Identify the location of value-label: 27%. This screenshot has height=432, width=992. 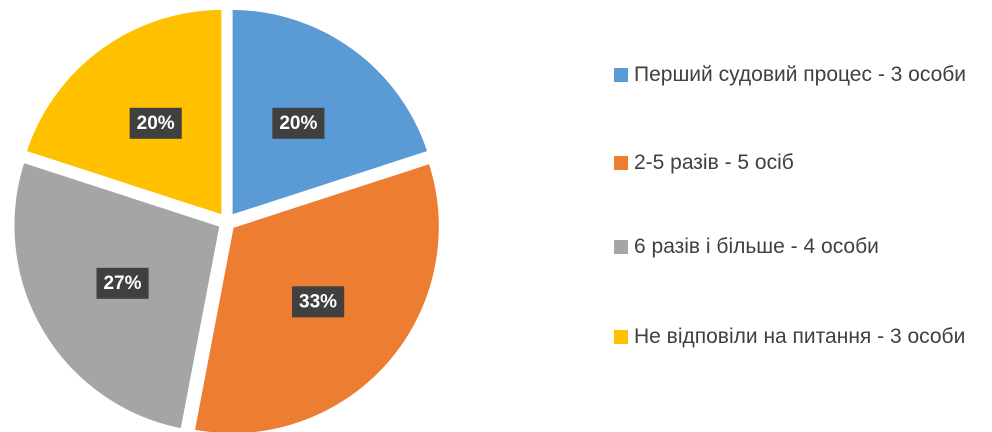
(122, 283).